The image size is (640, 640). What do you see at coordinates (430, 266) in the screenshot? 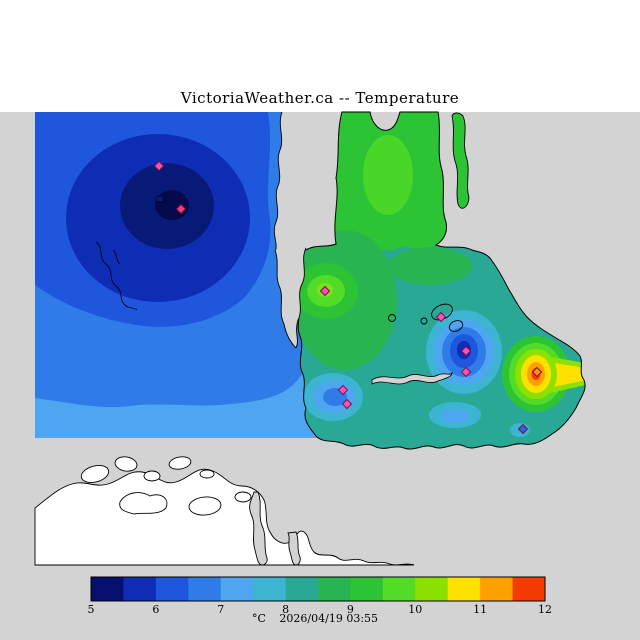
I see `land-green-patch` at bounding box center [430, 266].